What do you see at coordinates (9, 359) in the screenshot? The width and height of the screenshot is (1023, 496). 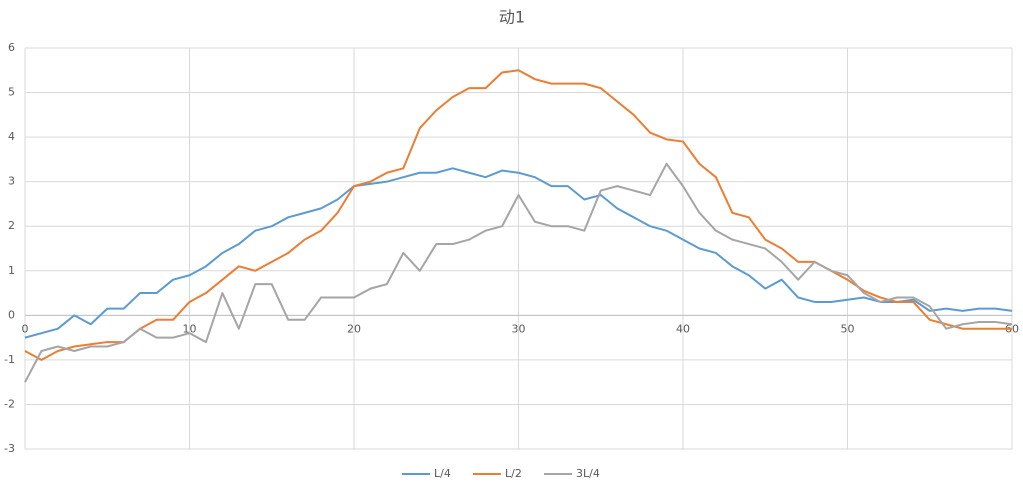 I see `y-tick-label: -1` at bounding box center [9, 359].